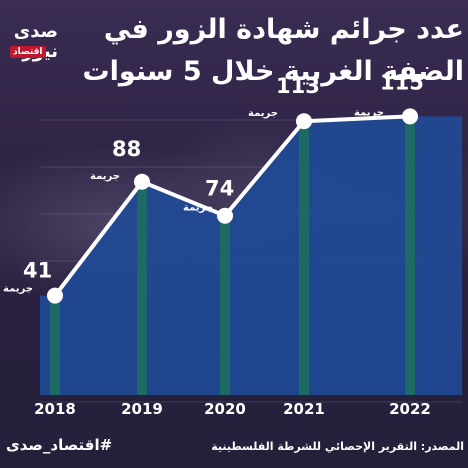 This screenshot has height=468, width=468. Describe the element at coordinates (55, 345) in the screenshot. I see `bar-2018` at that location.